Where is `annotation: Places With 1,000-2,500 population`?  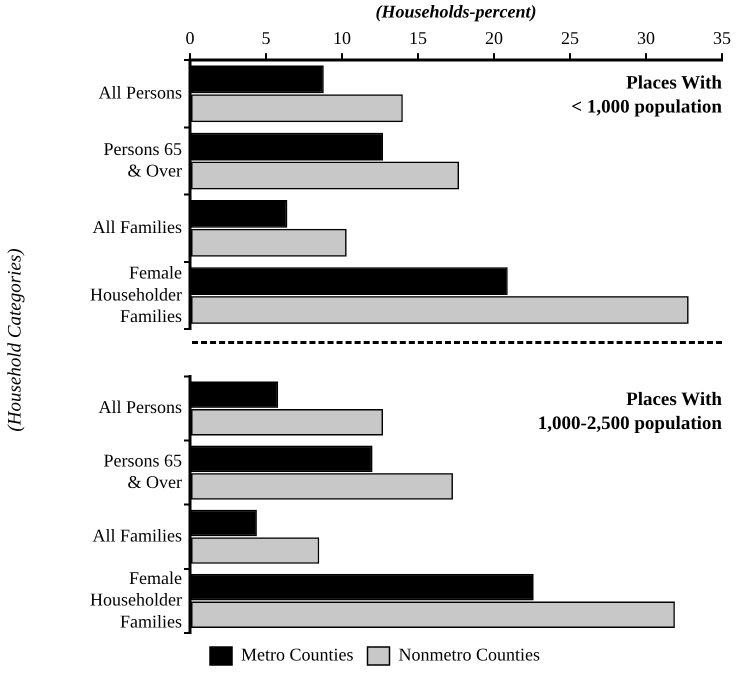
annotation: Places With 1,000-2,500 population is located at coordinates (630, 411).